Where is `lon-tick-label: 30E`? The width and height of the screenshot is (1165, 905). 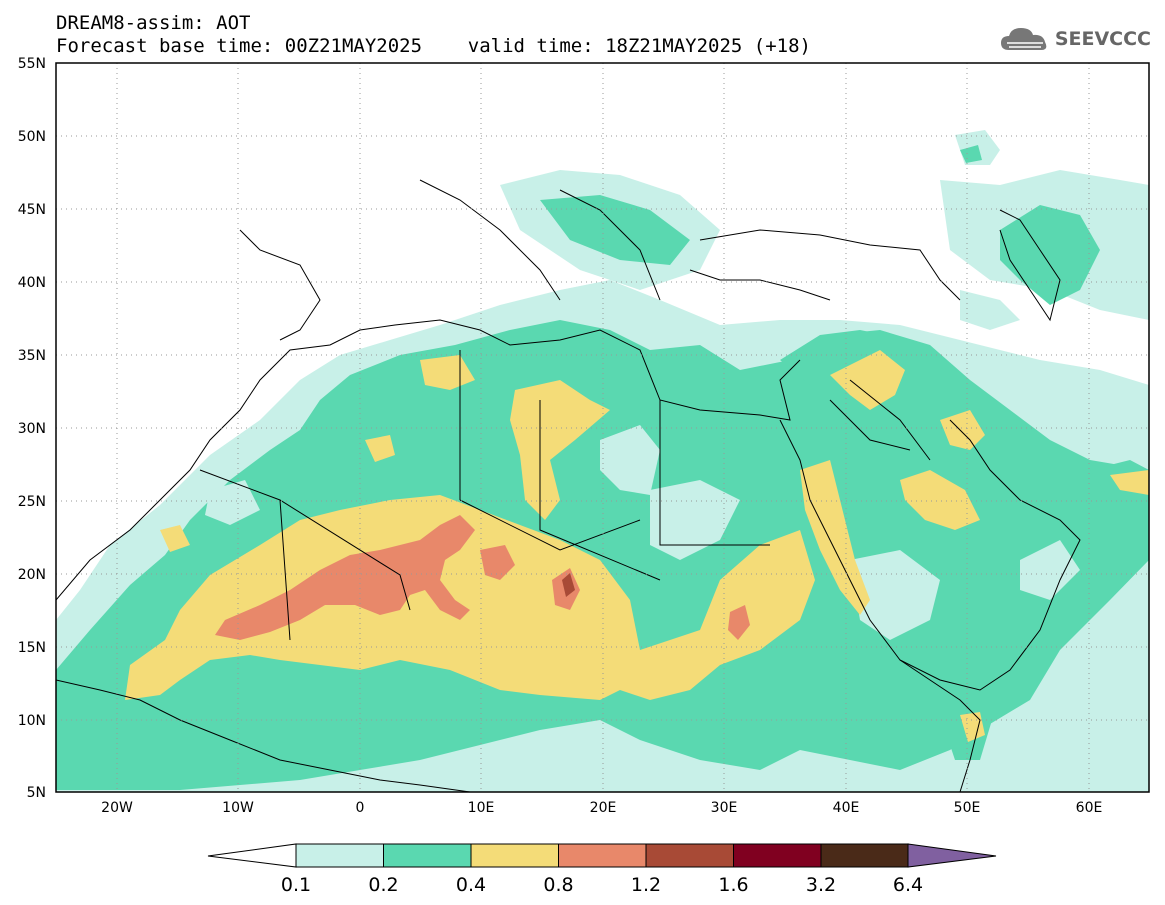
lon-tick-label: 30E is located at coordinates (724, 808).